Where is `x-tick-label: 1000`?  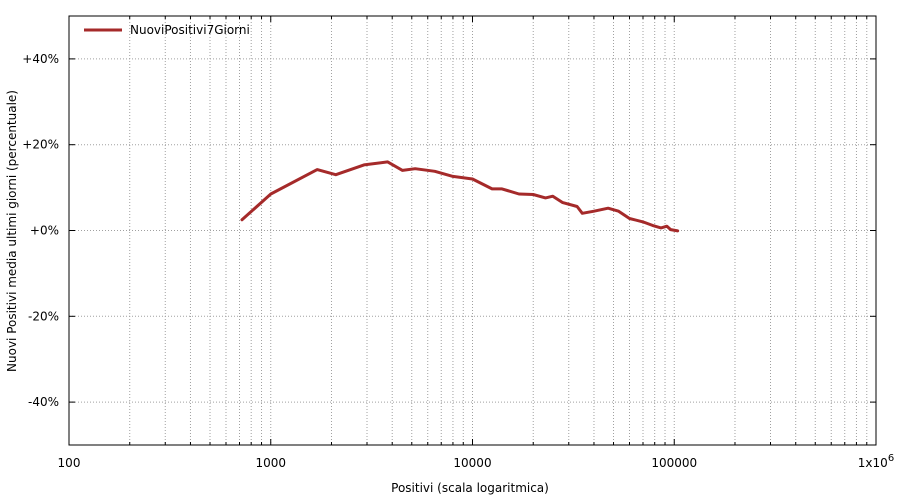 x-tick-label: 1000 is located at coordinates (270, 463).